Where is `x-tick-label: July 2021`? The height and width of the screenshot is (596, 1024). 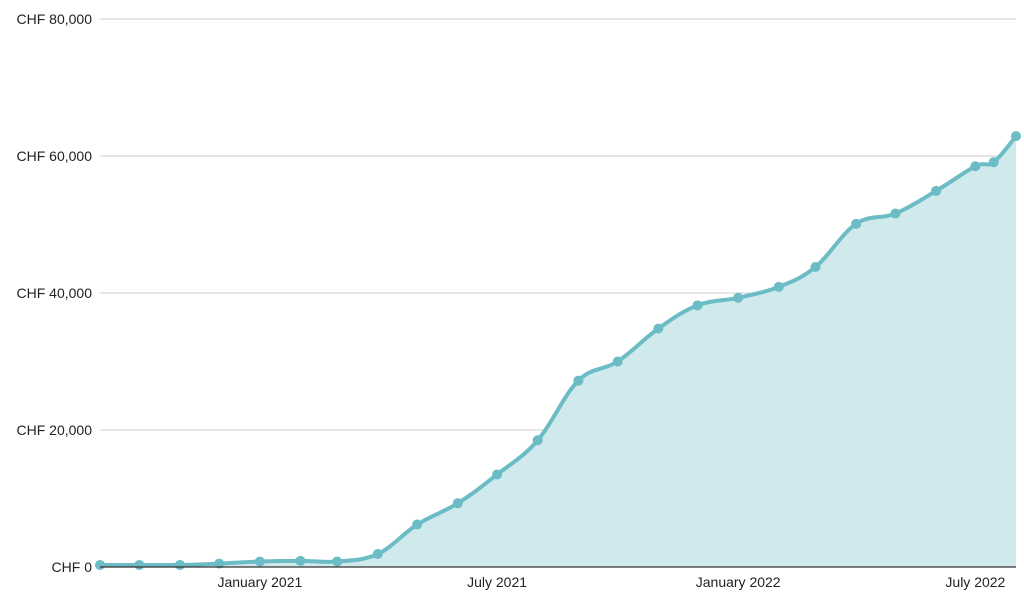 x-tick-label: July 2021 is located at coordinates (497, 582).